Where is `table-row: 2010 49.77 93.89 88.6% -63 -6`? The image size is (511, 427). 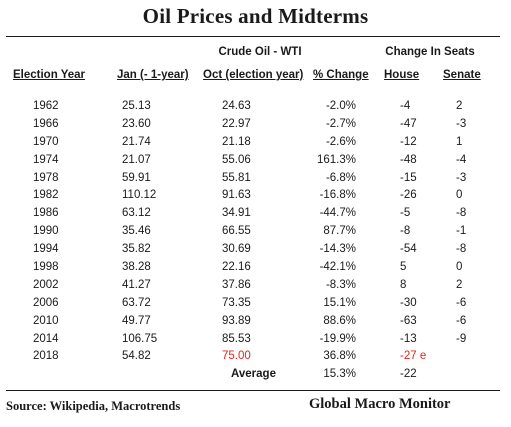
table-row: 2010 49.77 93.89 88.6% -63 -6 is located at coordinates (255, 324).